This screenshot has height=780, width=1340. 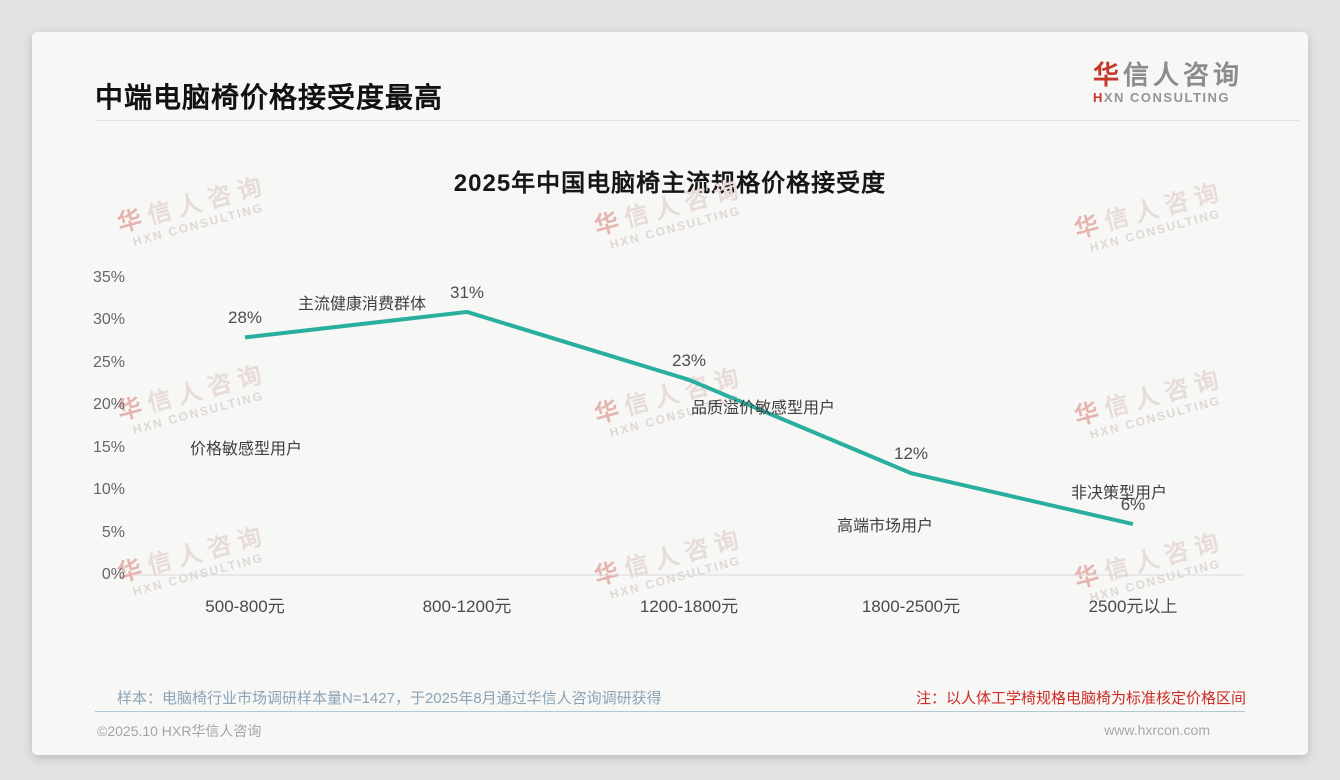 I want to click on series-annotation-label: 主流健康消费群体, so click(x=362, y=304).